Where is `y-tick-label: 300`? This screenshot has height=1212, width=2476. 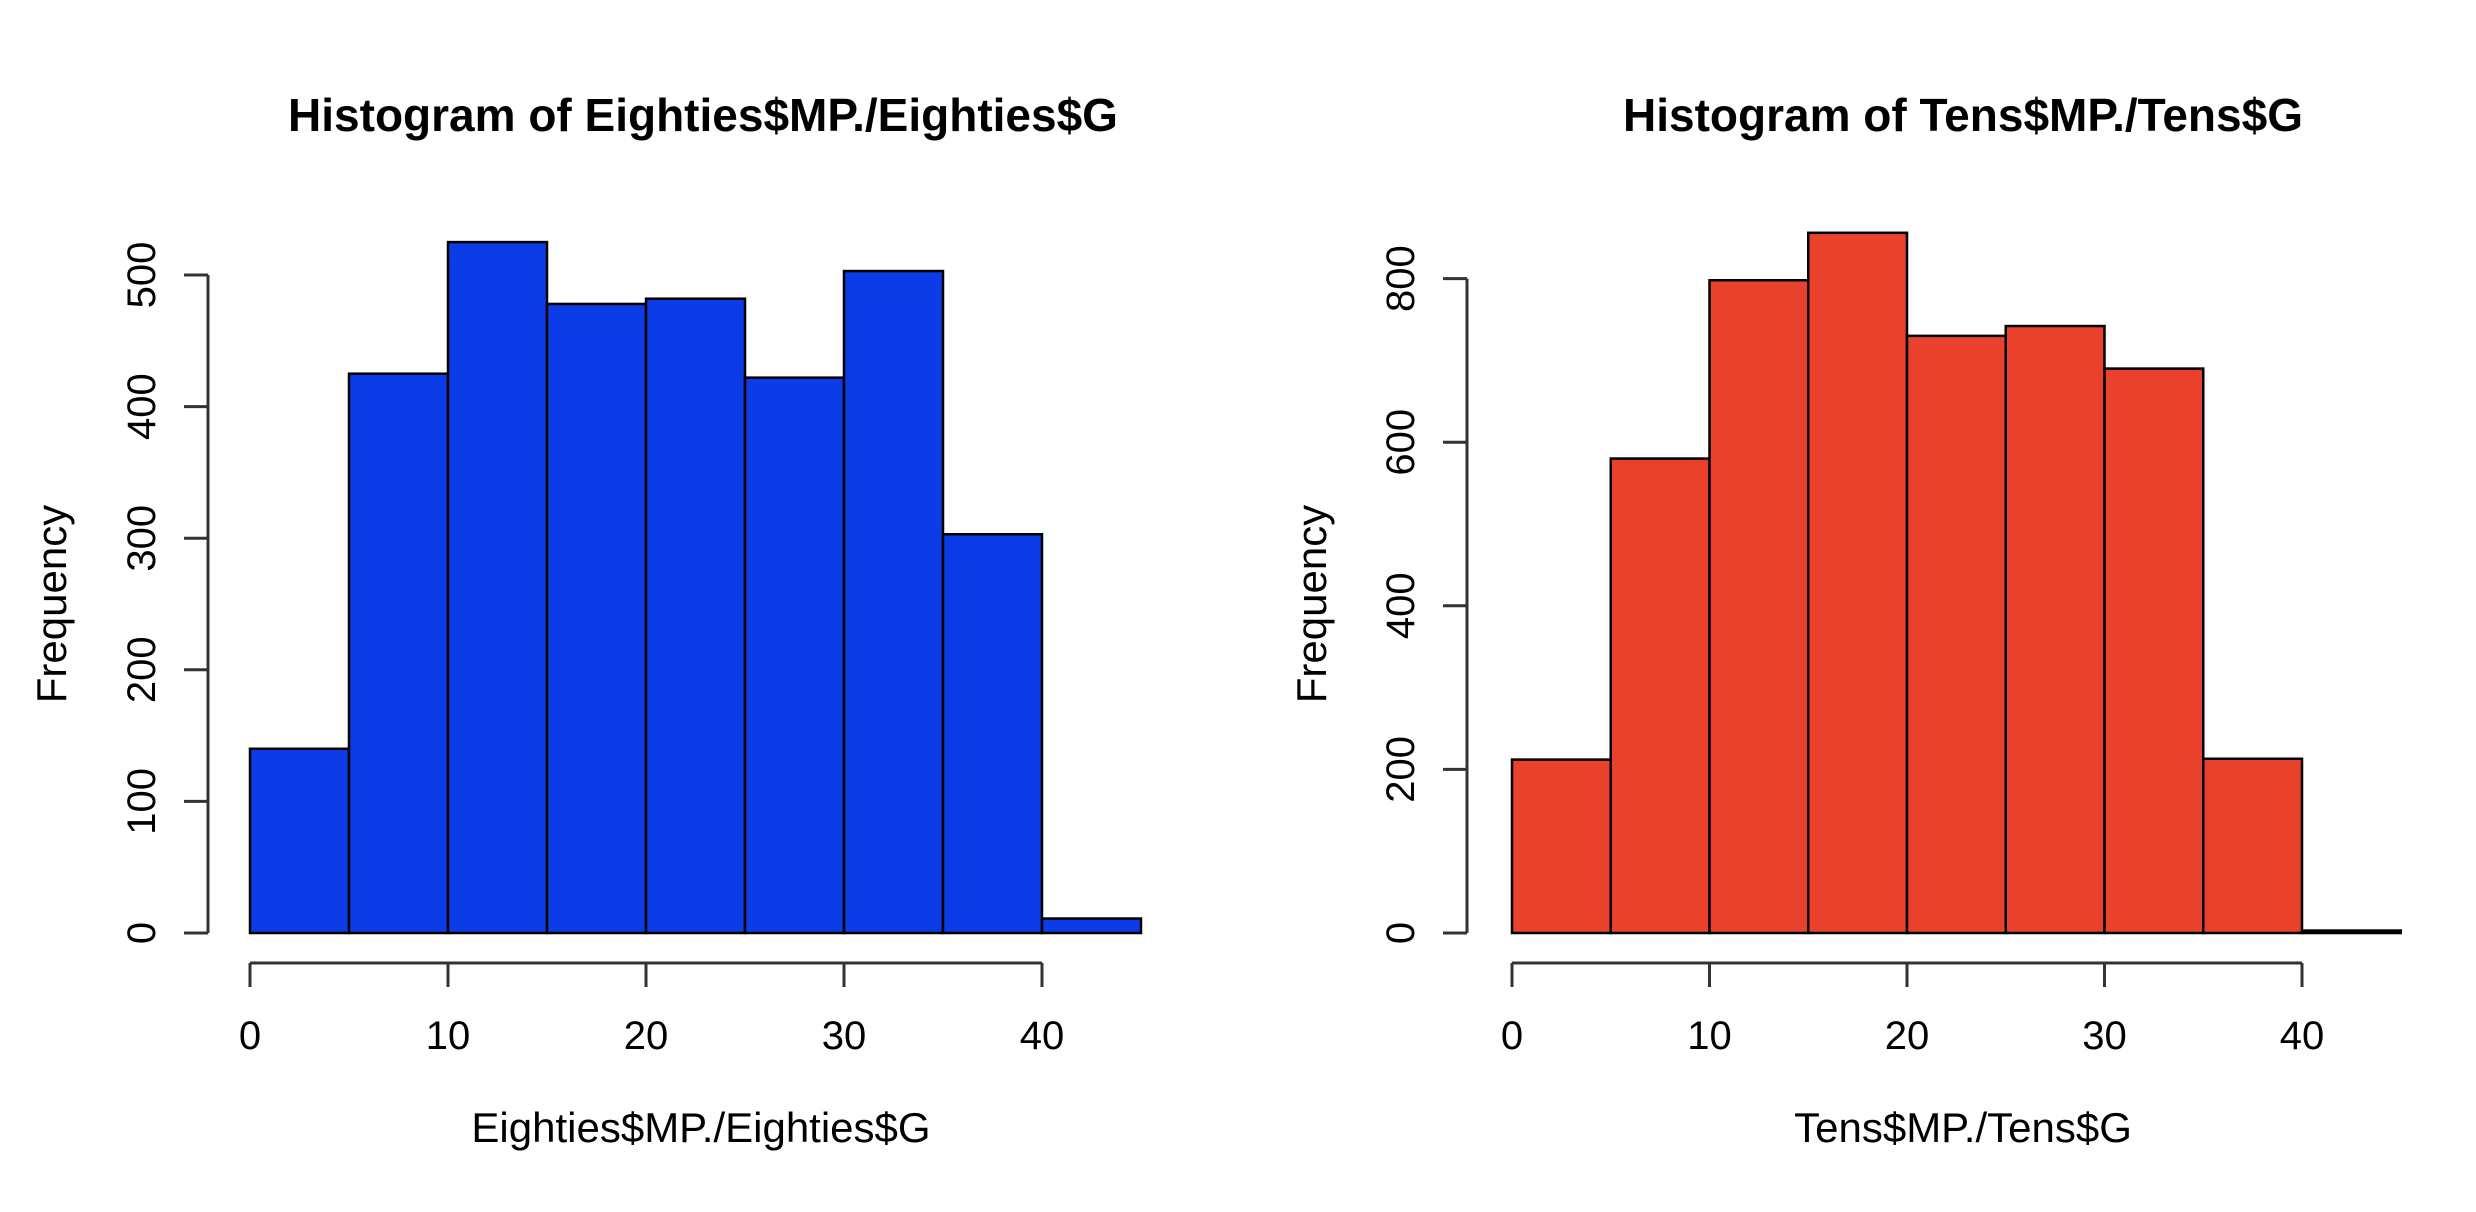 y-tick-label: 300 is located at coordinates (142, 538).